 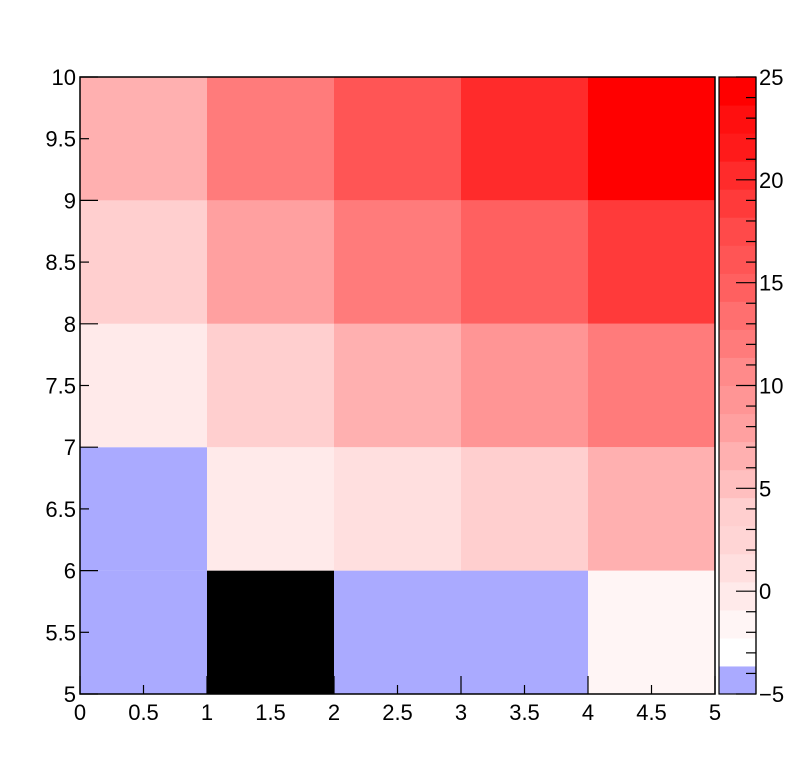 I want to click on y-tick-label: 5, so click(x=70, y=694).